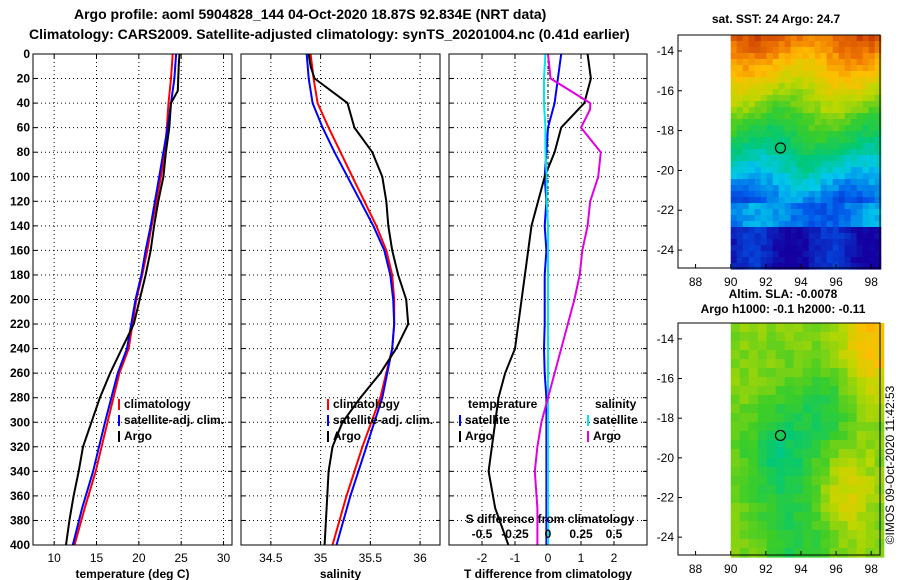  What do you see at coordinates (20, 177) in the screenshot?
I see `y-tick-label: 100` at bounding box center [20, 177].